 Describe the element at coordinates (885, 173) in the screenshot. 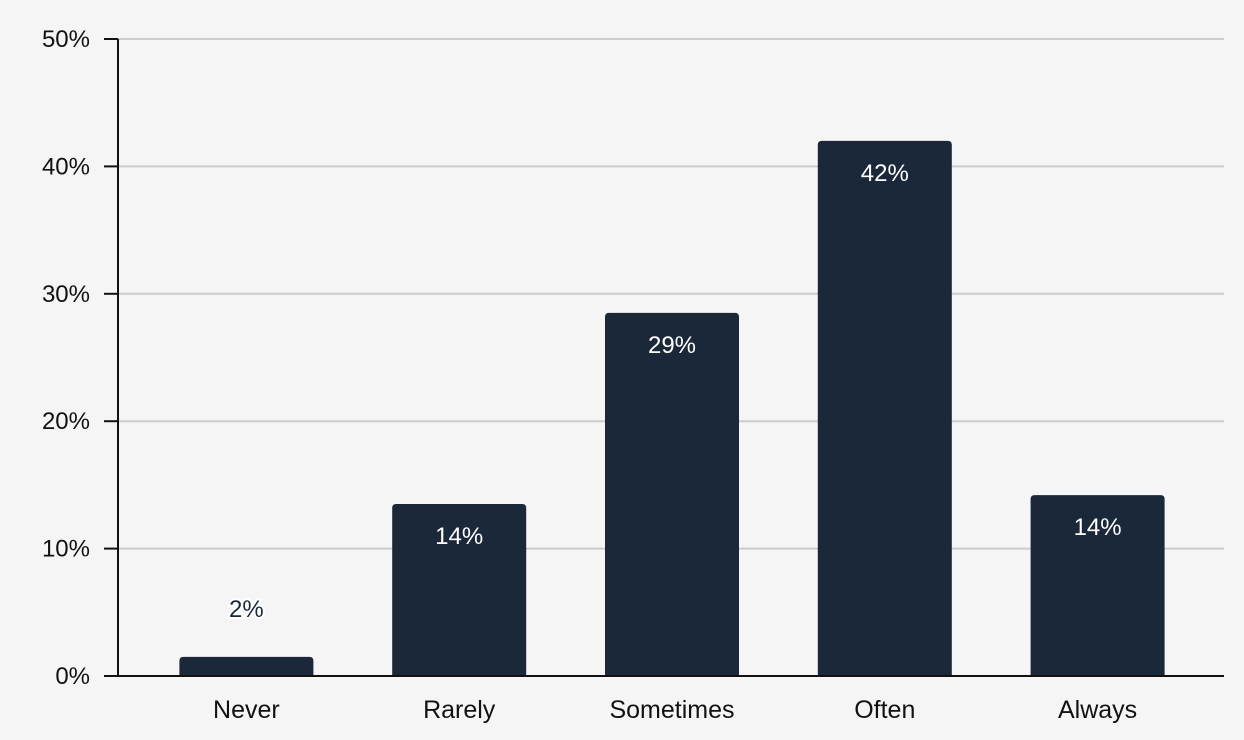

I see `data-label-often: 42%` at that location.